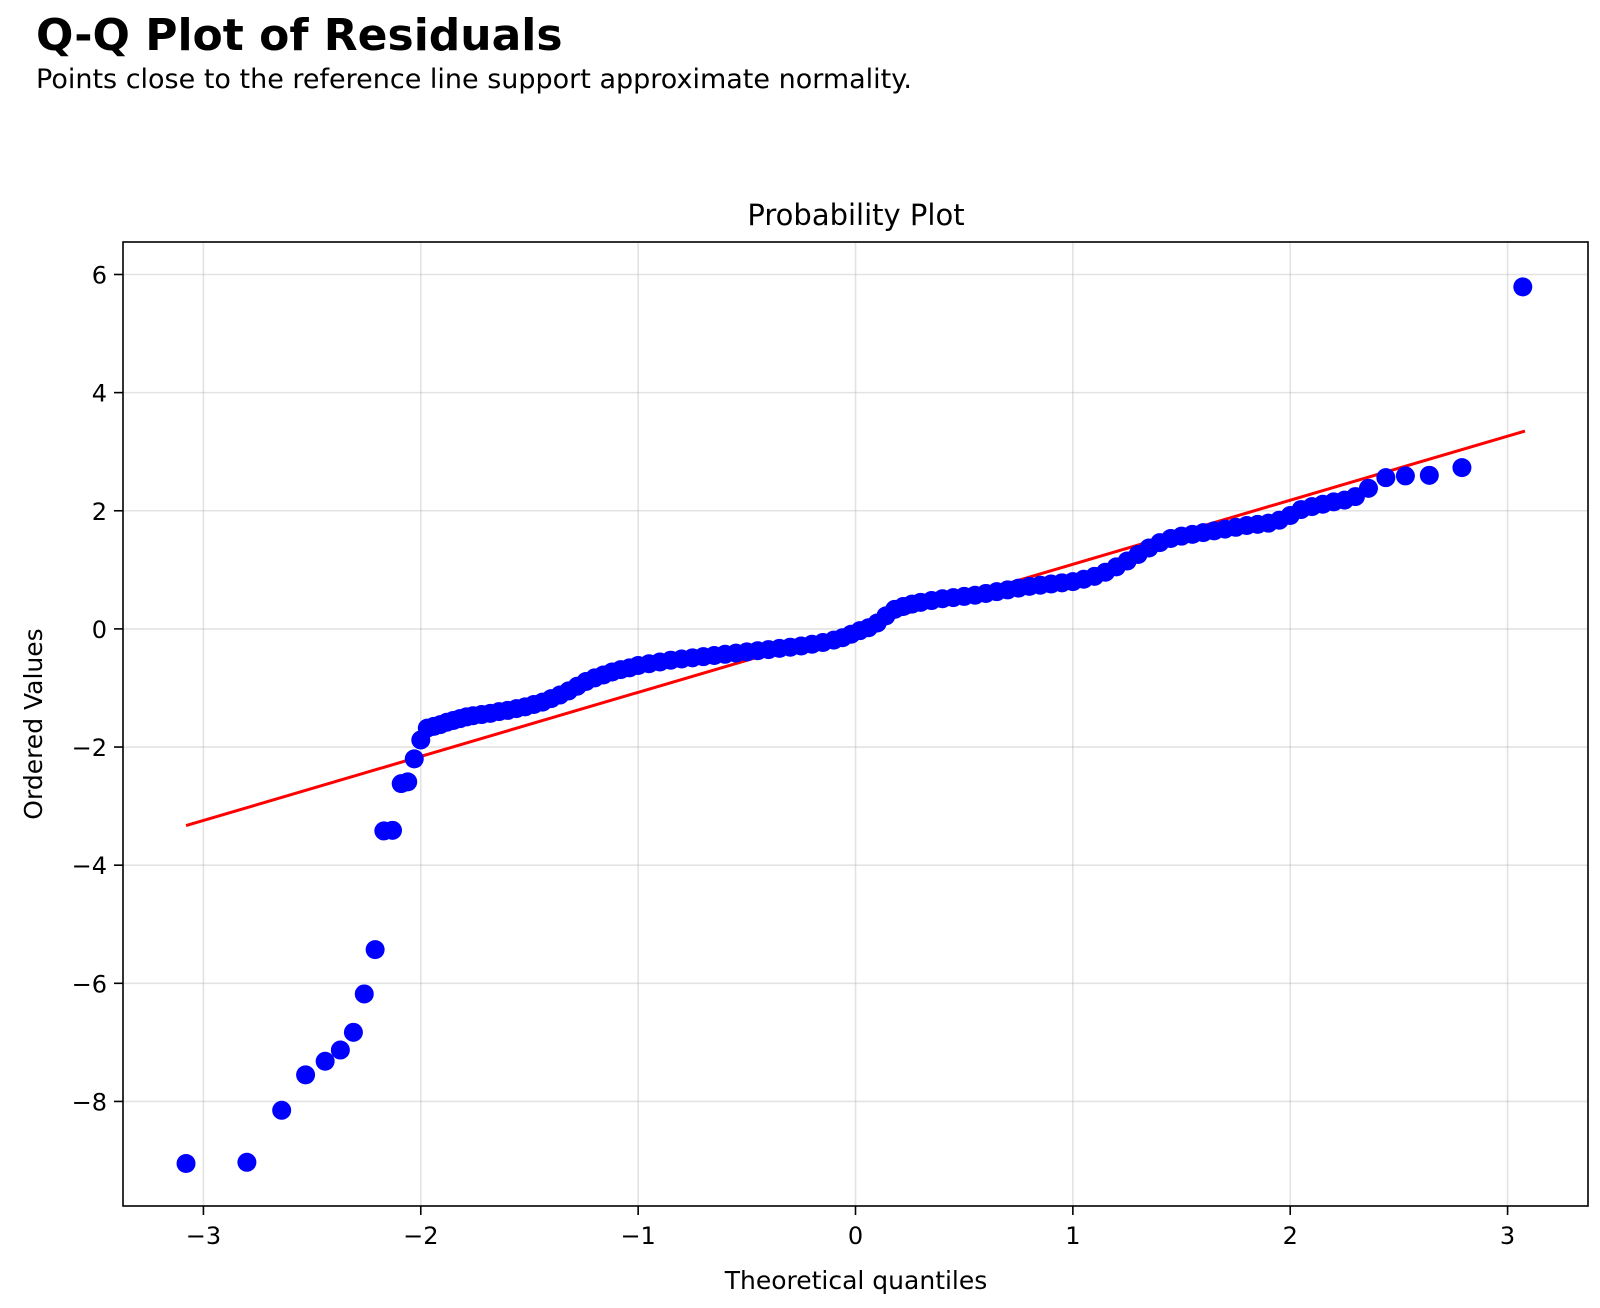 This screenshot has width=1600, height=1308. I want to click on figure-title: Q-Q Plot of Residuals, so click(299, 35).